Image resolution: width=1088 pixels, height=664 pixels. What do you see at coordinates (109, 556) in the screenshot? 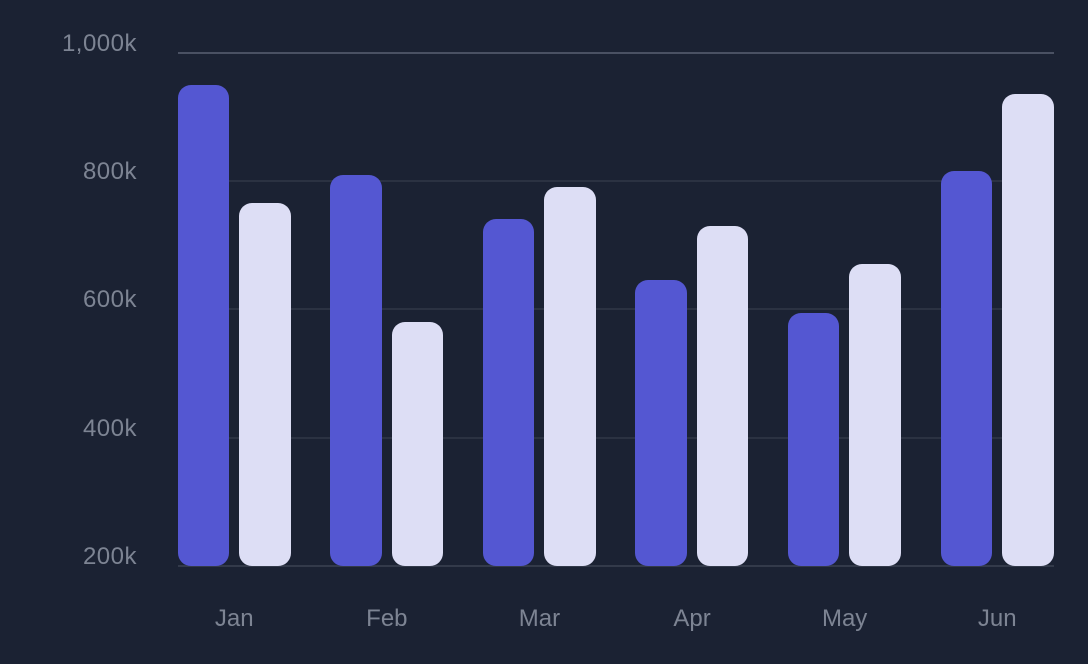
I see `y-axis-tick-label: 200k` at bounding box center [109, 556].